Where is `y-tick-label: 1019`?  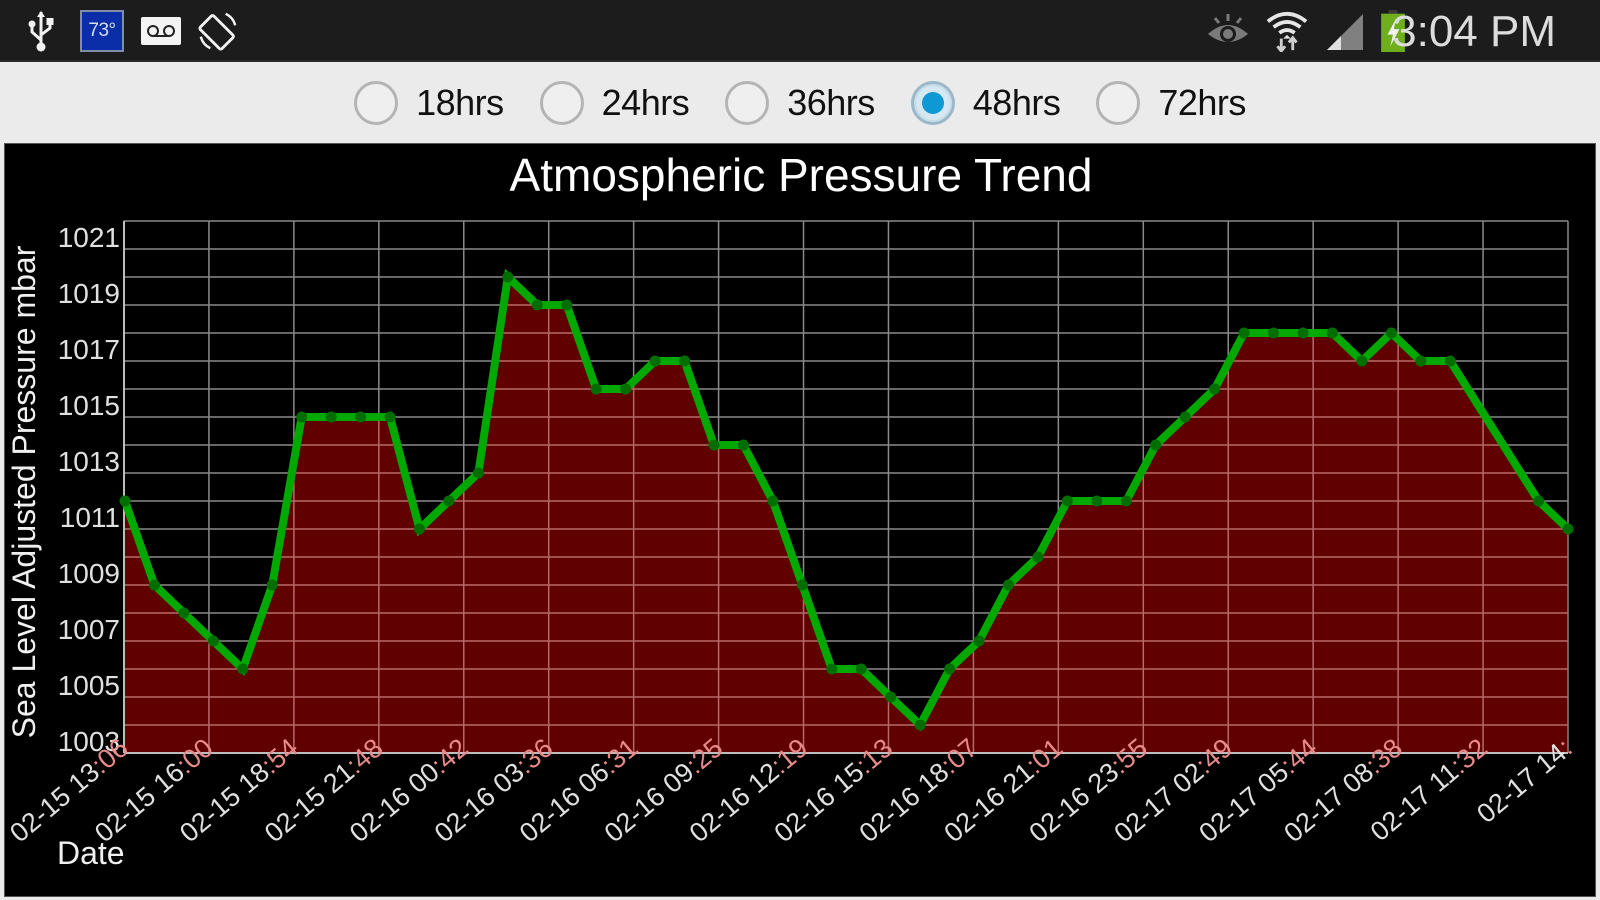
y-tick-label: 1019 is located at coordinates (89, 293).